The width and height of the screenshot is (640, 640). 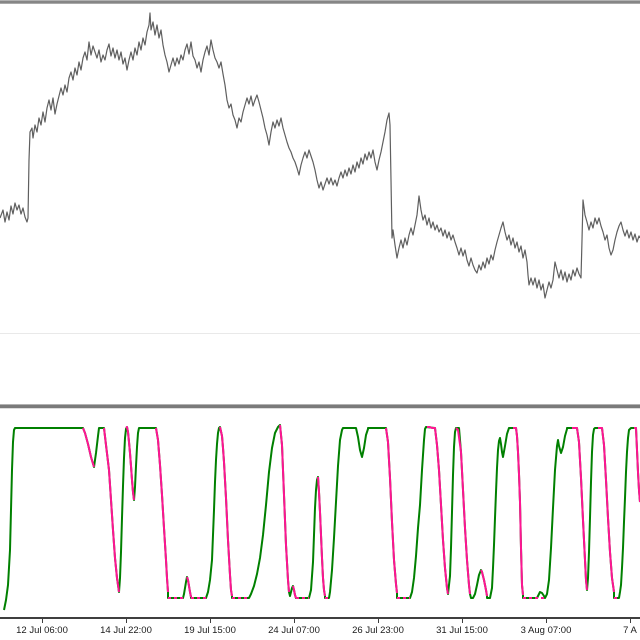 I want to click on window-top-border, so click(x=320, y=2).